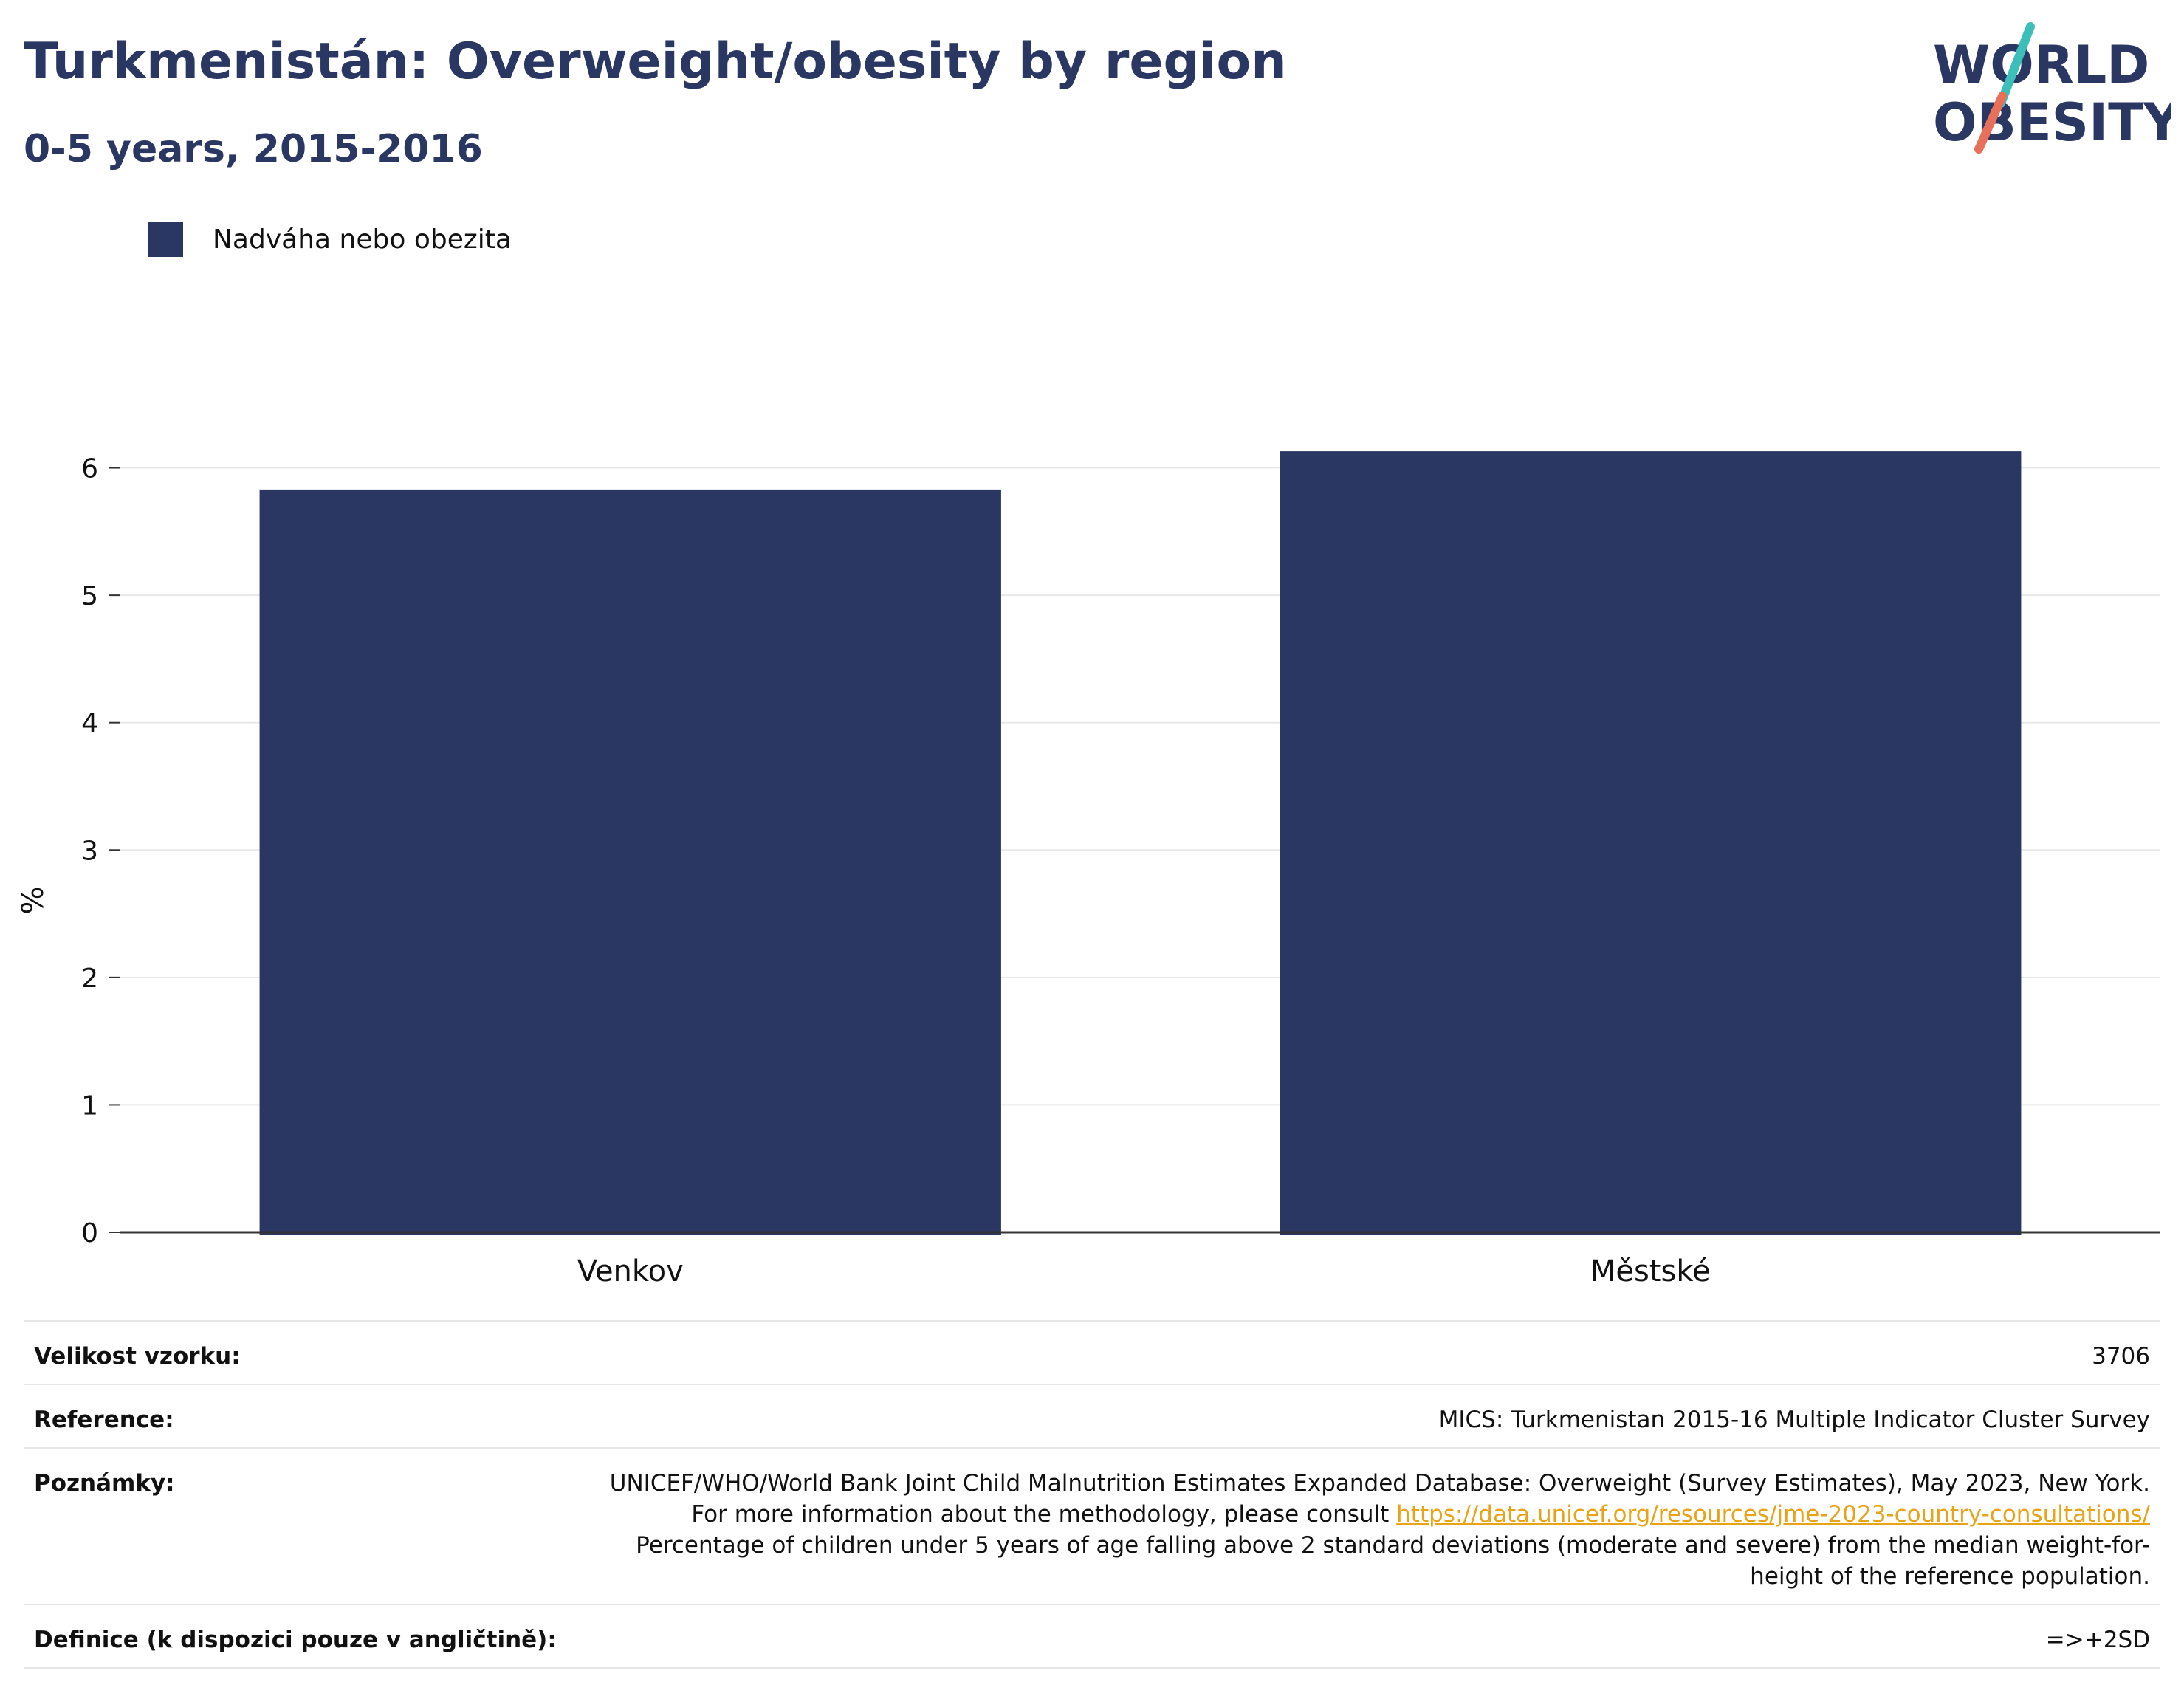 The height and width of the screenshot is (1696, 2184). I want to click on sample-size-value: 3706, so click(2121, 1356).